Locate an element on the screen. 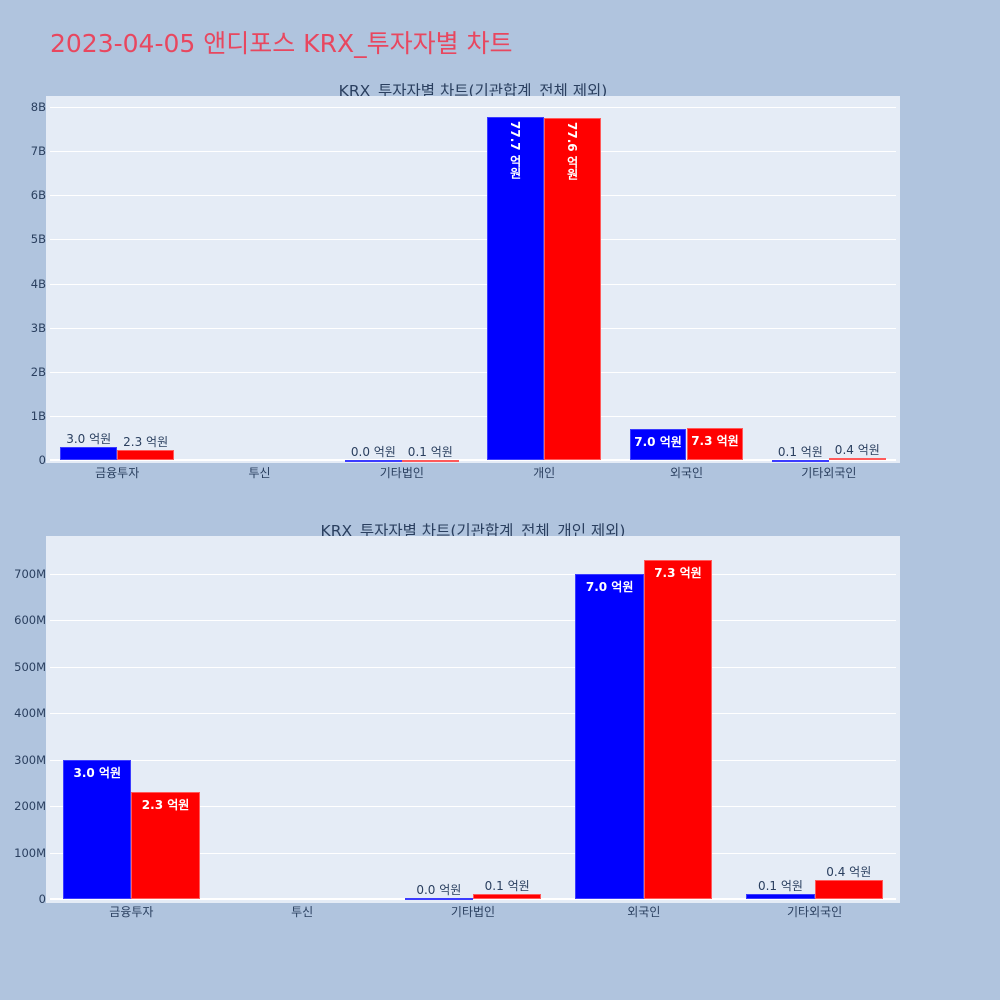 The image size is (1000, 1000). y-tick-label: 700M is located at coordinates (30, 573).